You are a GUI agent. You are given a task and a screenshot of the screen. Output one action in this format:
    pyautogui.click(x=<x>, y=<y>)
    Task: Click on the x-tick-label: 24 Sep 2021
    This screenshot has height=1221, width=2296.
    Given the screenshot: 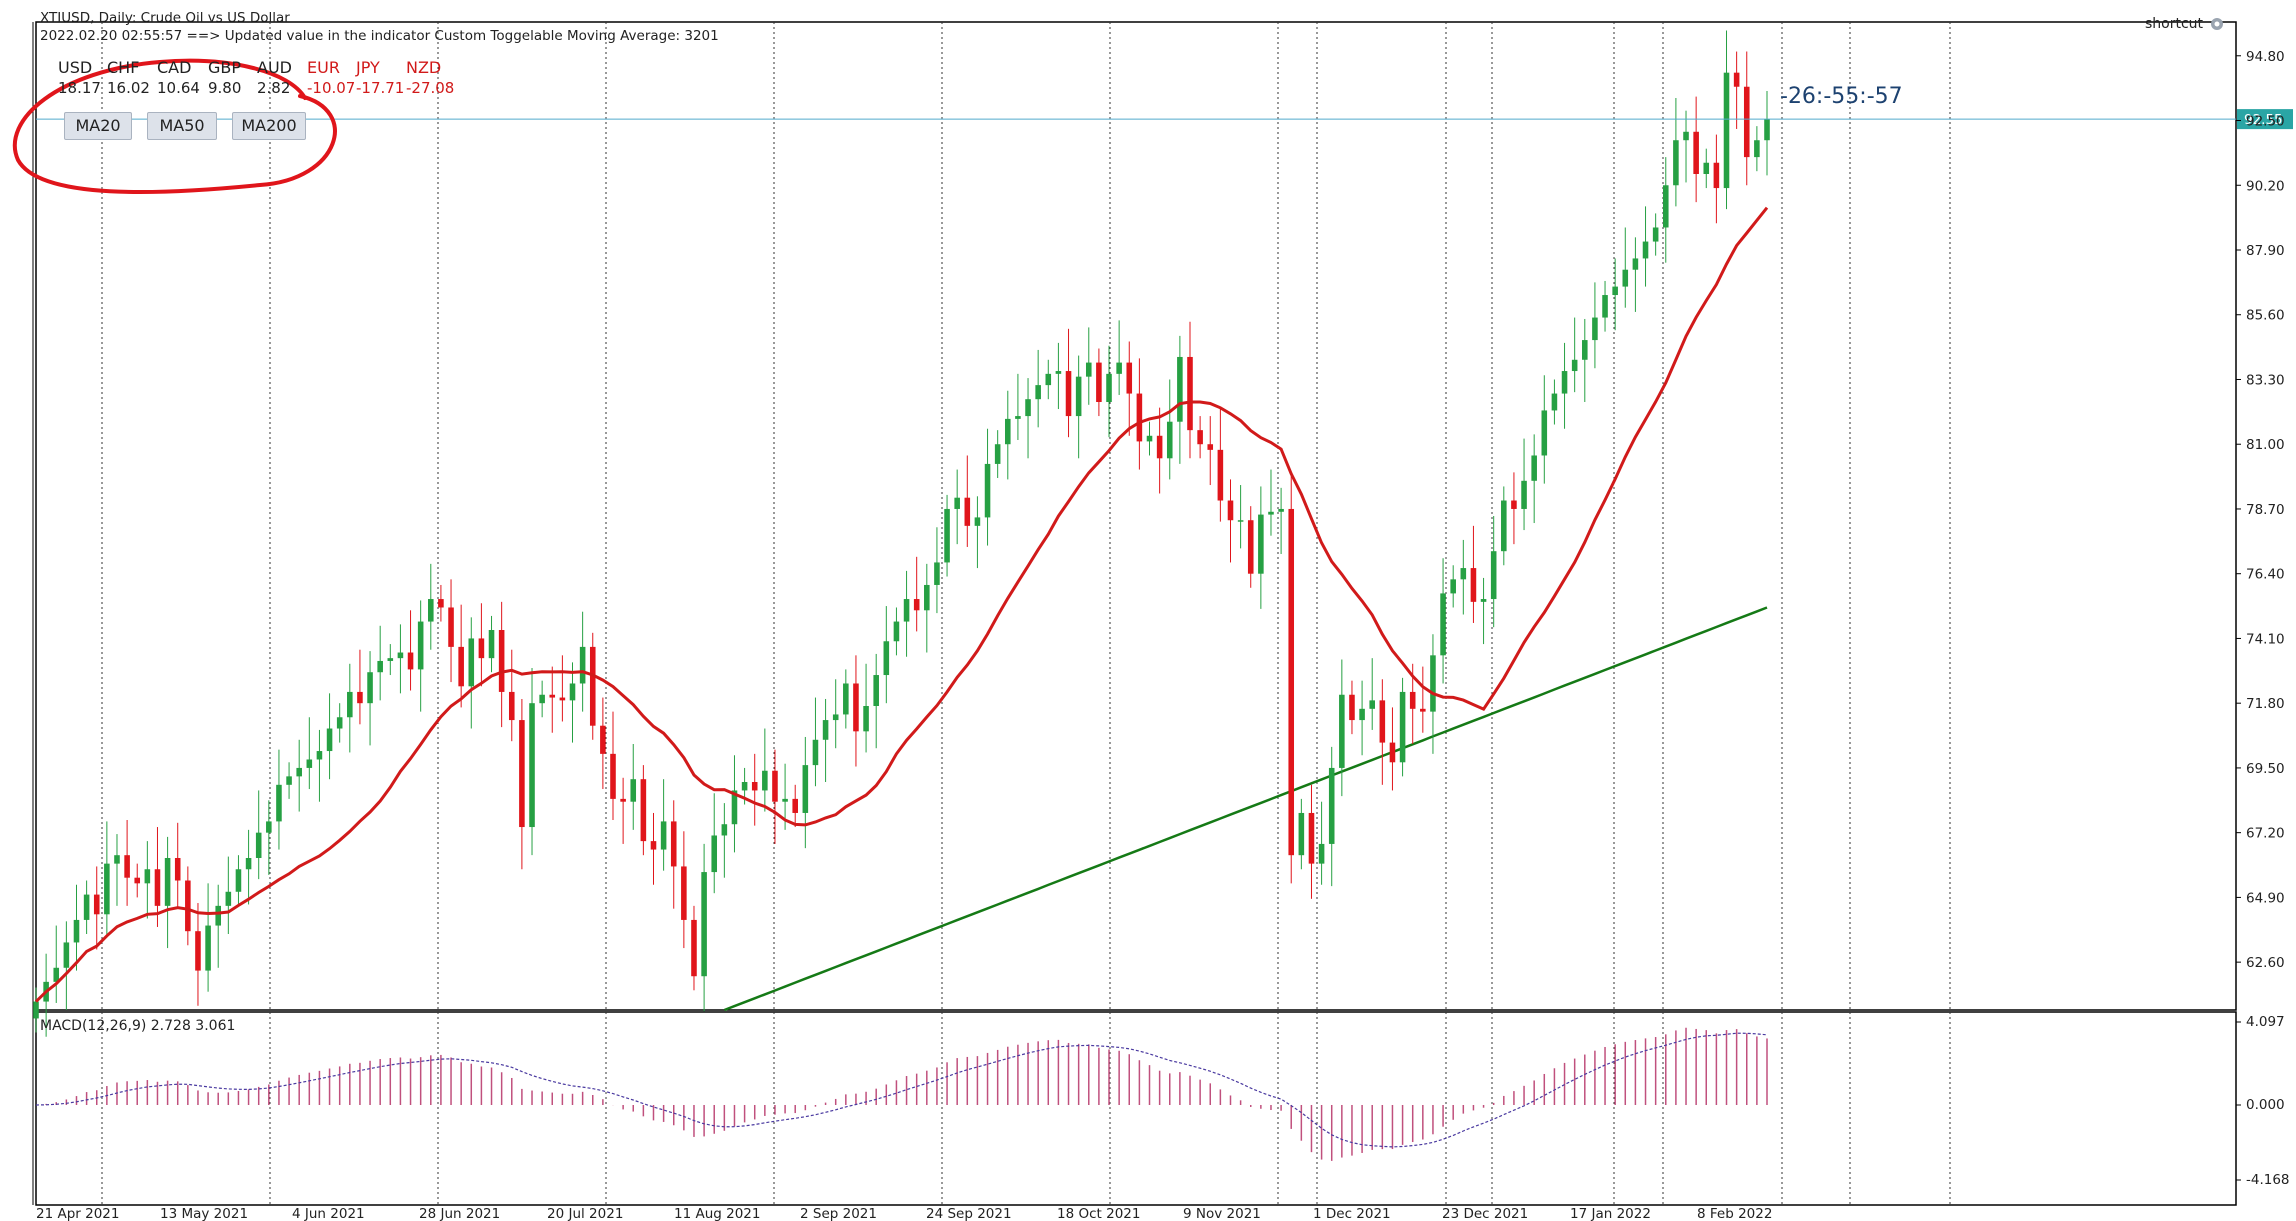 What is the action you would take?
    pyautogui.click(x=969, y=1213)
    